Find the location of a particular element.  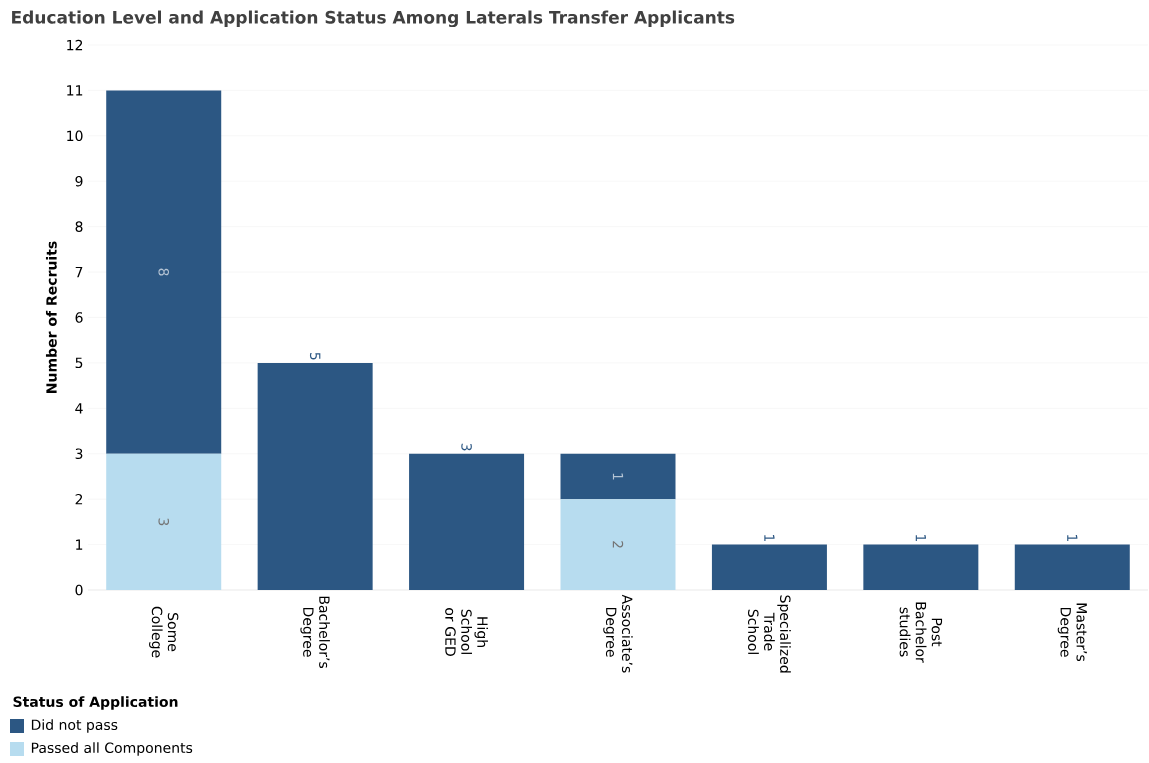

legend-label: Did not pass is located at coordinates (74, 726).